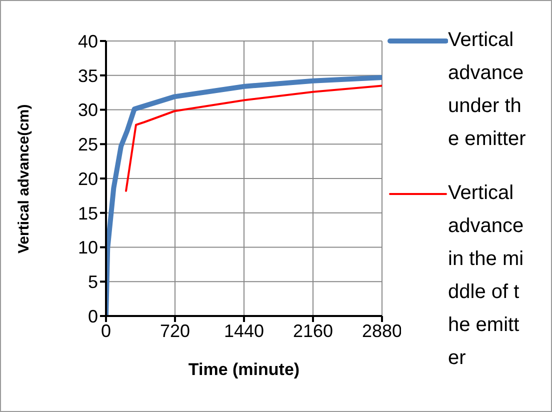 The image size is (552, 412). I want to click on x-axis-title: Time (minute), so click(244, 369).